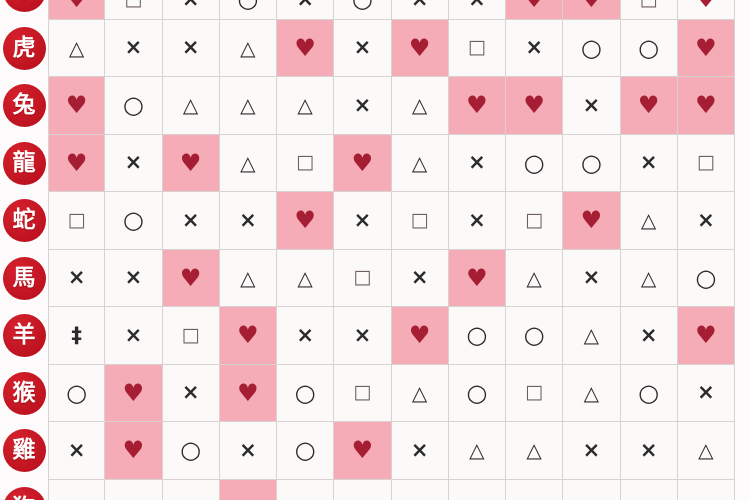  I want to click on zodiac-label: 龍, so click(24, 162).